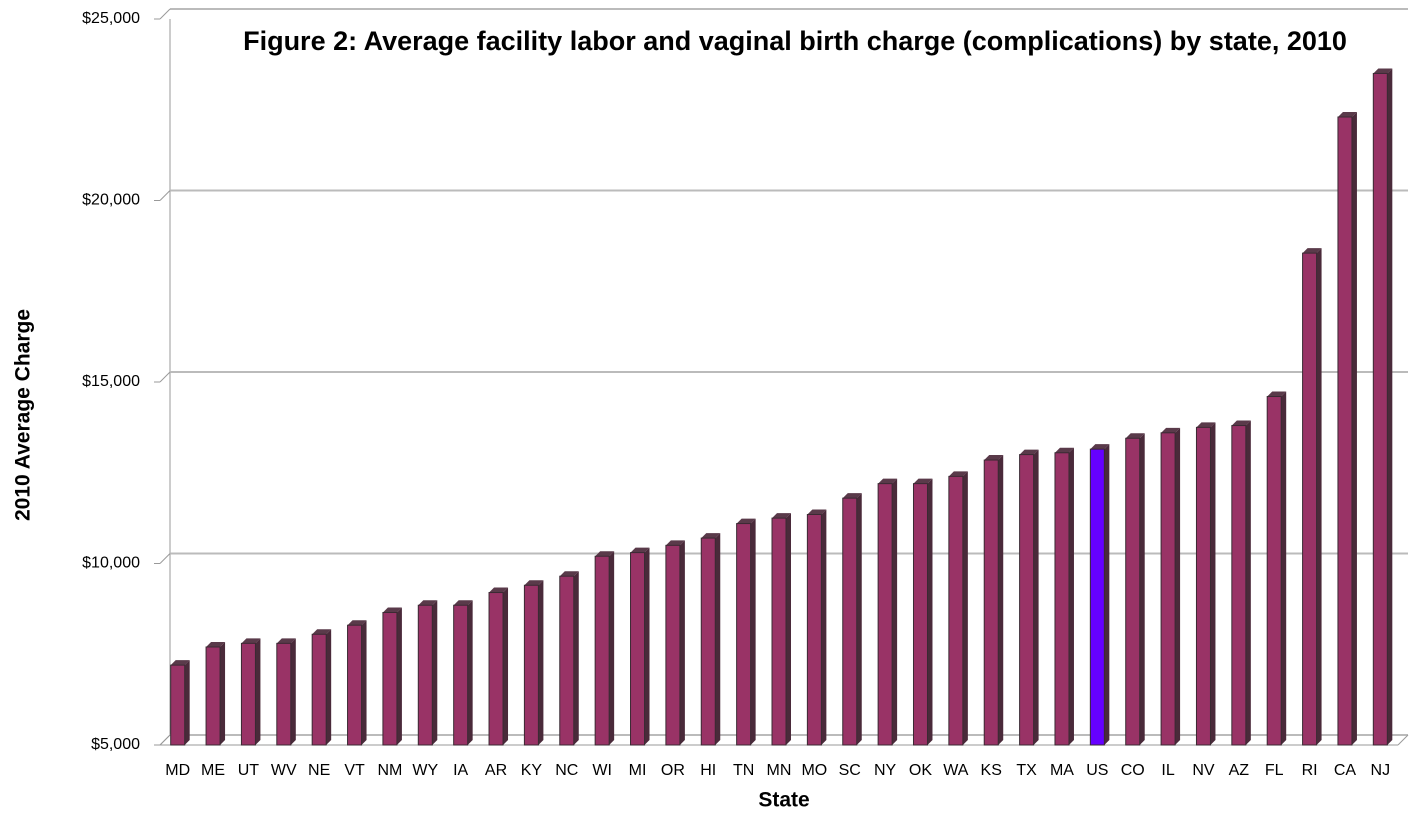 The image size is (1411, 814). Describe the element at coordinates (115, 744) in the screenshot. I see `y-tick-label: $5,000` at that location.